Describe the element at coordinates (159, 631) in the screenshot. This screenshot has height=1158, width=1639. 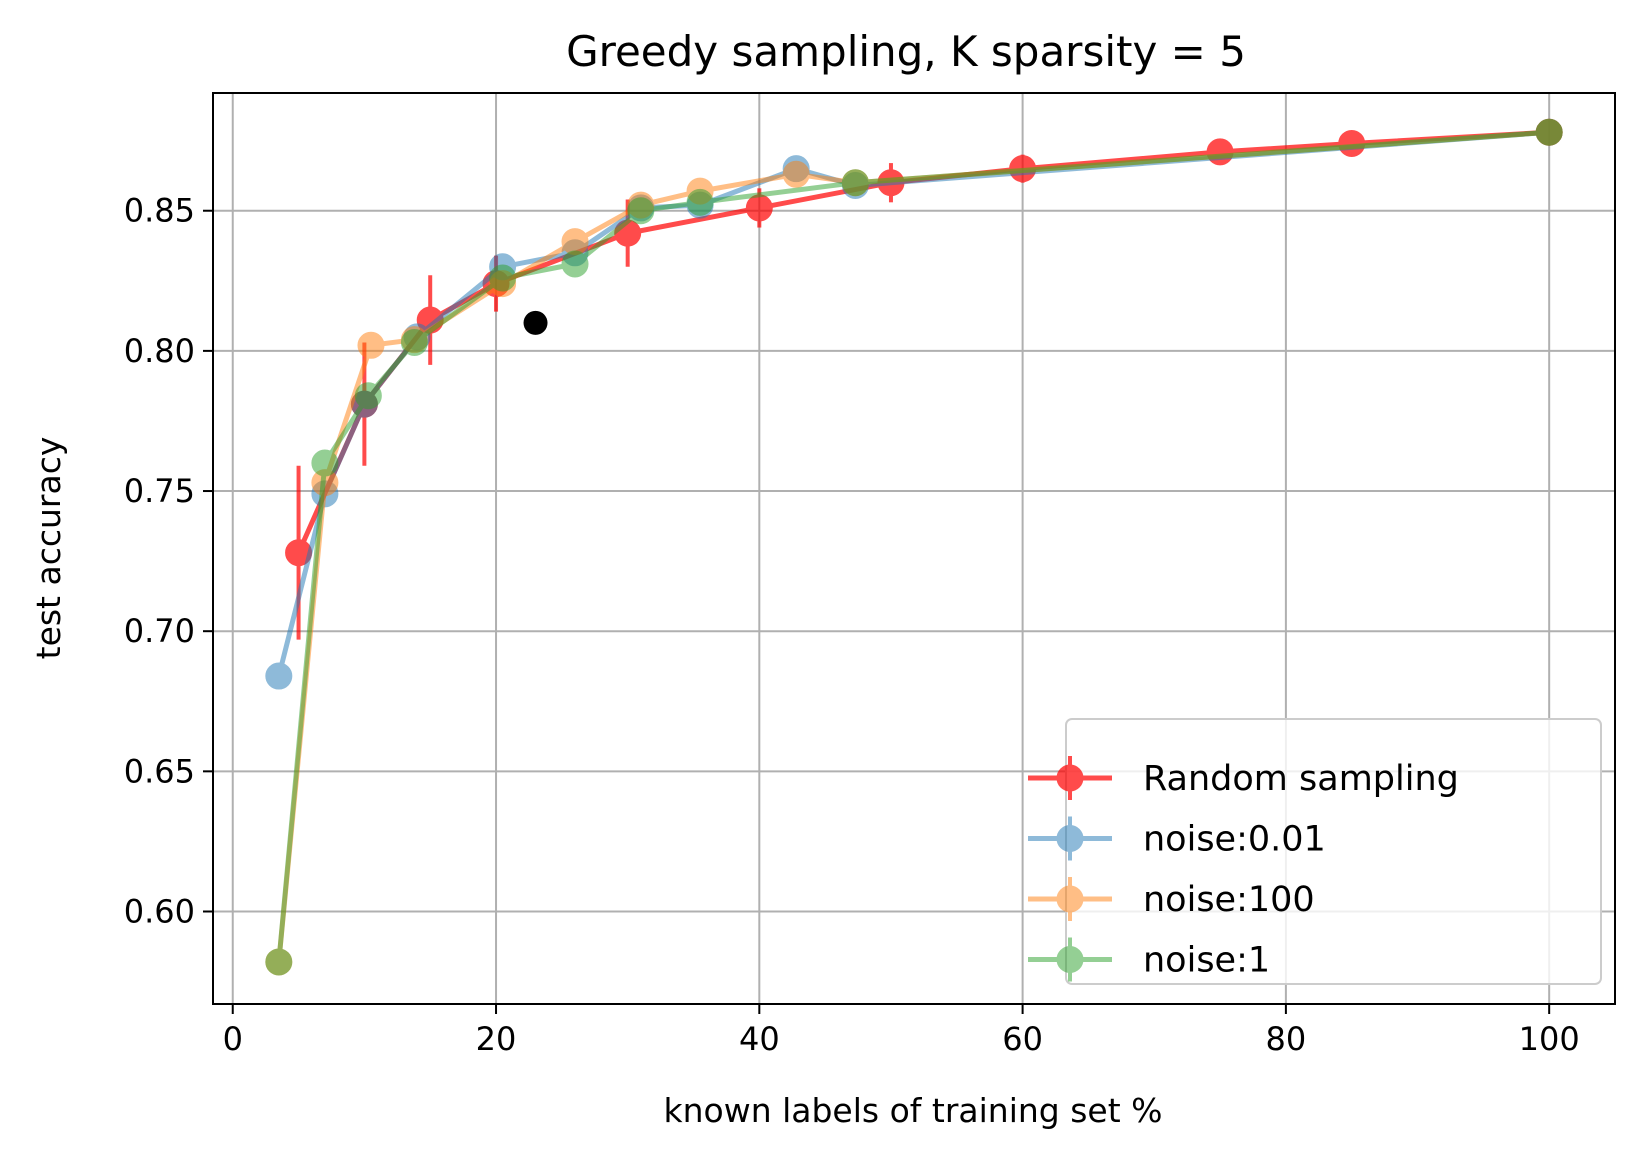
I see `y-tick-label: 0.70` at that location.